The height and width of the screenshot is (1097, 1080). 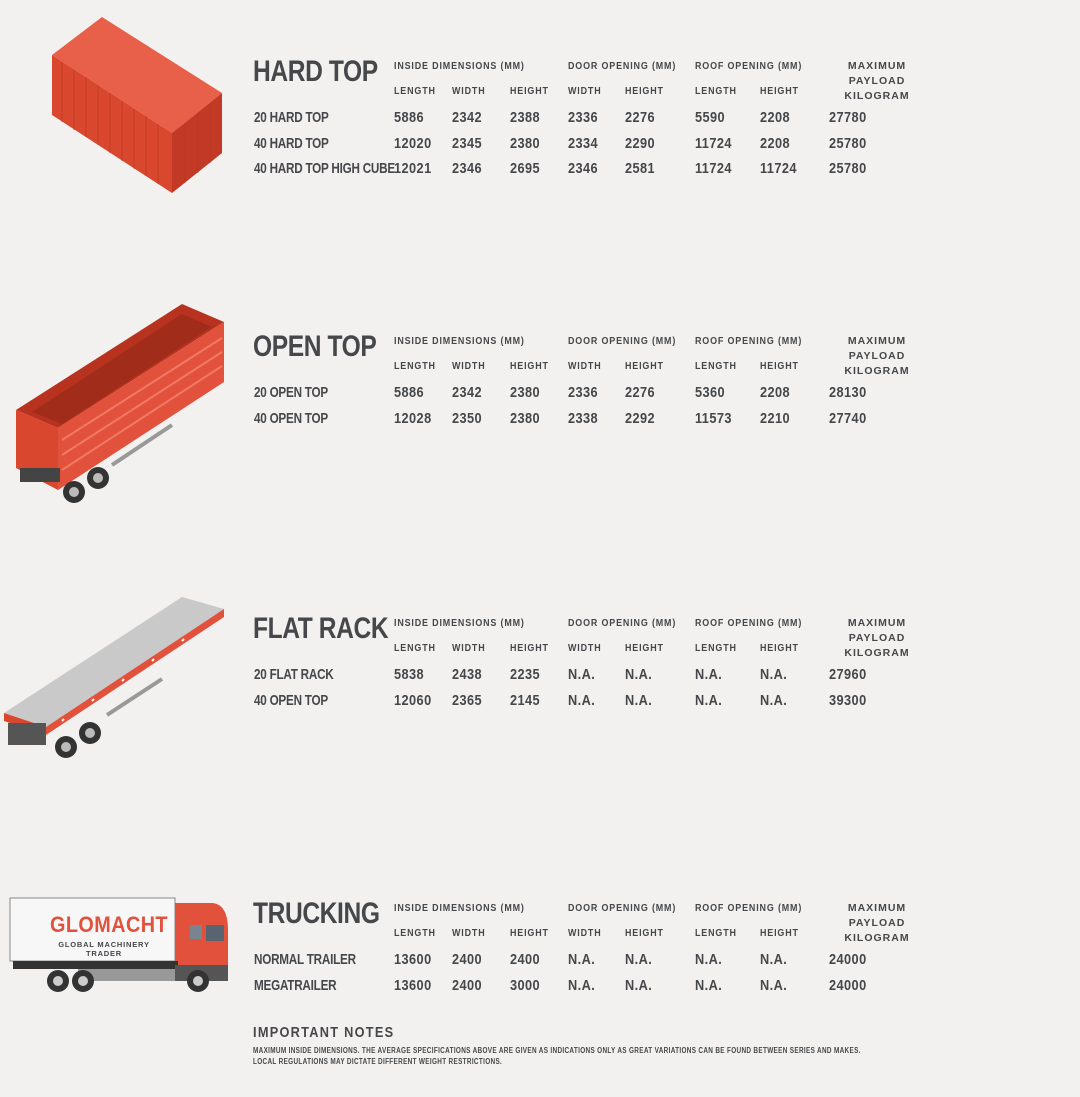 I want to click on table-cell: 2365, so click(x=467, y=700).